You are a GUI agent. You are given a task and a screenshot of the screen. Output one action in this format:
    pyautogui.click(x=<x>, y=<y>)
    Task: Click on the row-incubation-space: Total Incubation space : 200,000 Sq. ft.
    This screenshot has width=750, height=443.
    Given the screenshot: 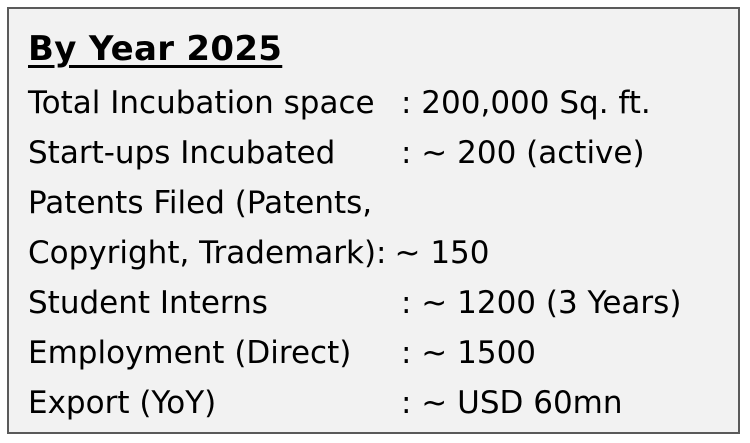 What is the action you would take?
    pyautogui.click(x=339, y=103)
    